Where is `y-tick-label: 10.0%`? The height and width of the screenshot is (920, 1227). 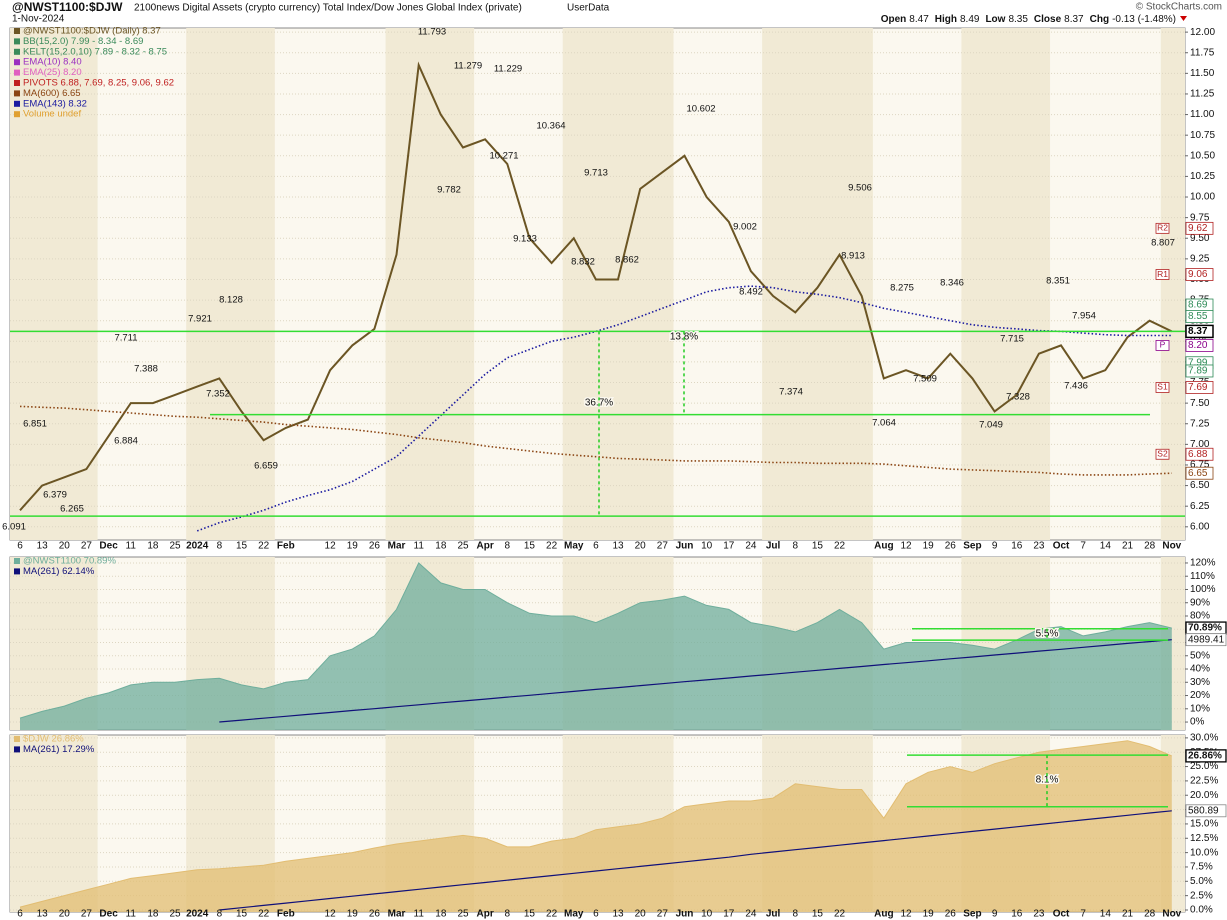
y-tick-label: 10.0% is located at coordinates (1204, 852).